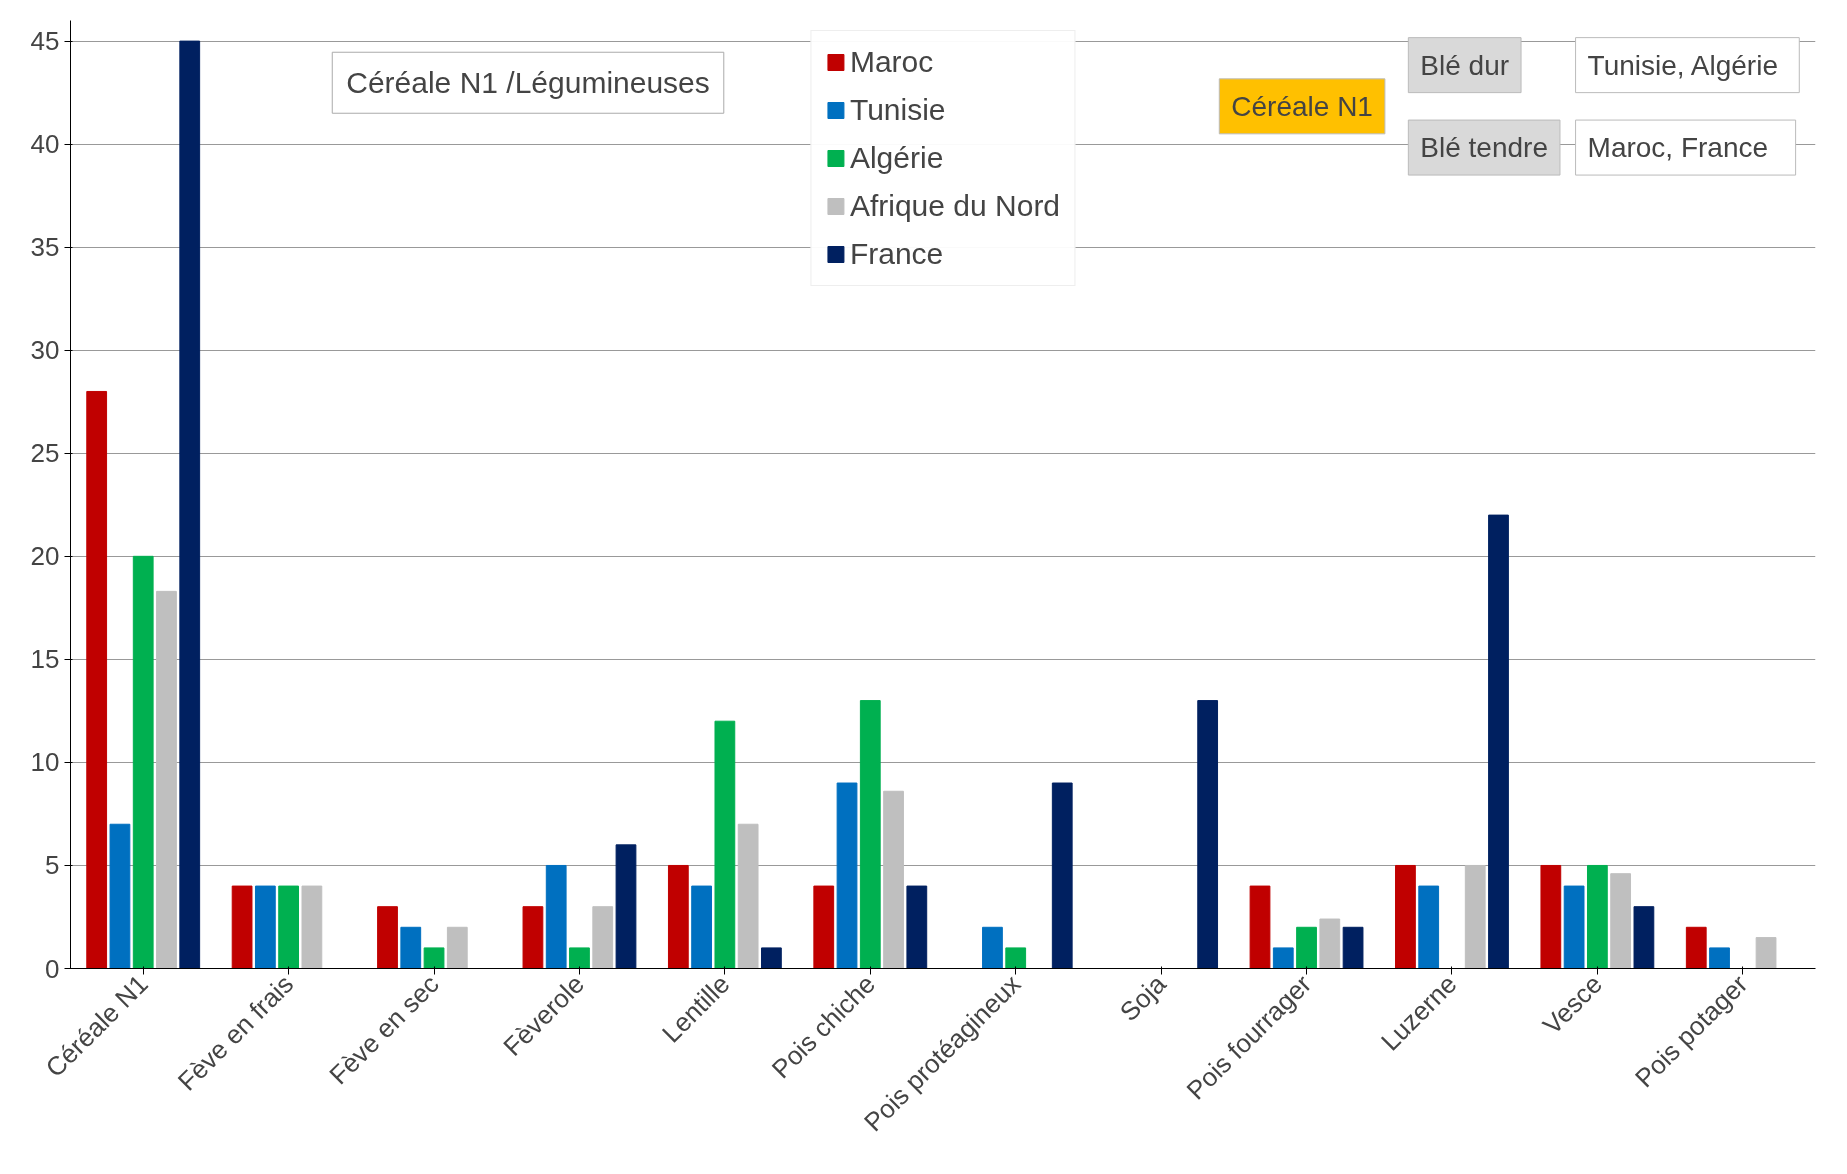 The image size is (1847, 1174). What do you see at coordinates (1678, 148) in the screenshot?
I see `annotation: Maroc, France` at bounding box center [1678, 148].